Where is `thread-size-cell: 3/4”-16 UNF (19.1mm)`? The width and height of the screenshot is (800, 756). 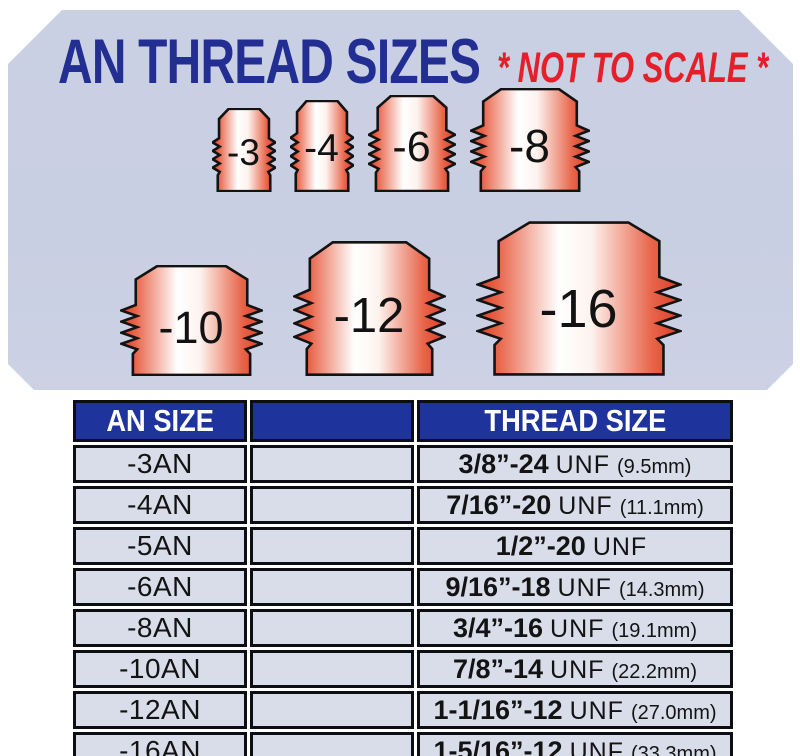 thread-size-cell: 3/4”-16 UNF (19.1mm) is located at coordinates (575, 628).